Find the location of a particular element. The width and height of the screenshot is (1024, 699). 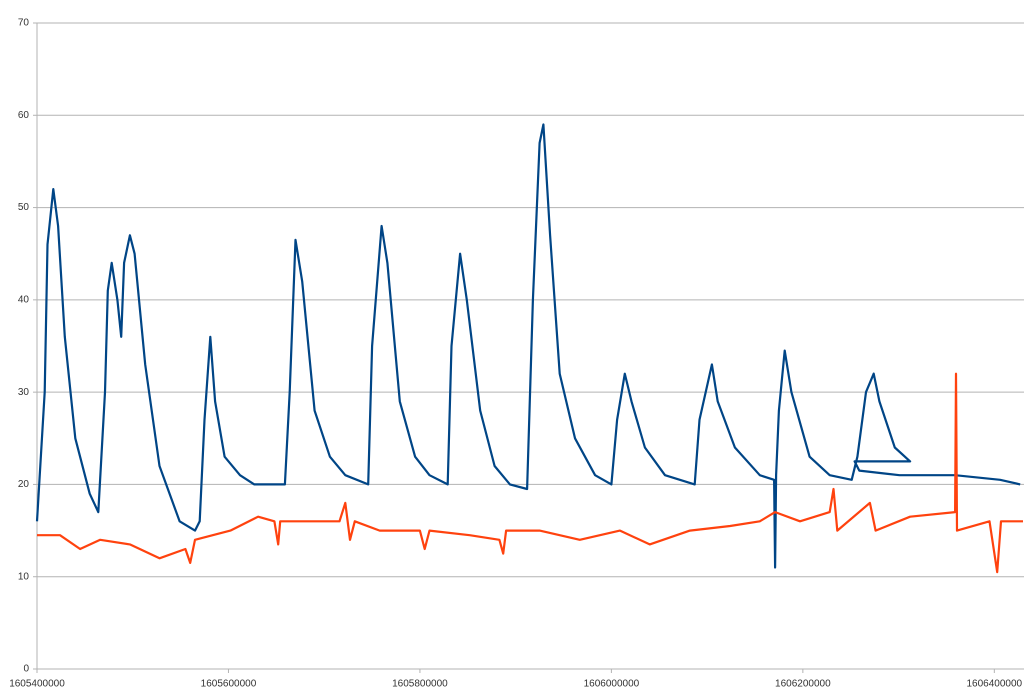

y-tick-label: 60 is located at coordinates (24, 115).